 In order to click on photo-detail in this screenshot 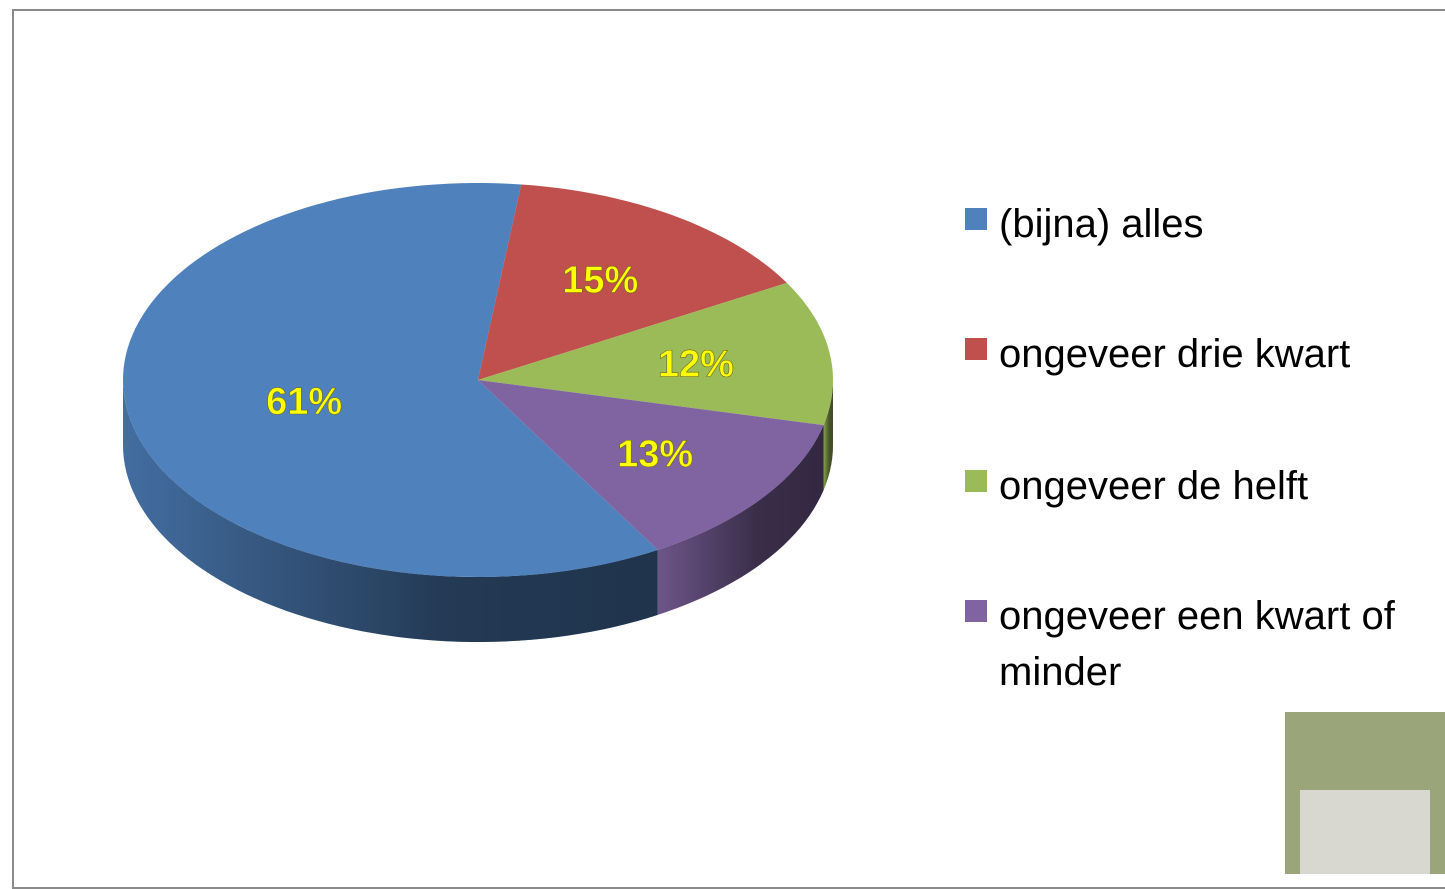, I will do `click(1365, 832)`.